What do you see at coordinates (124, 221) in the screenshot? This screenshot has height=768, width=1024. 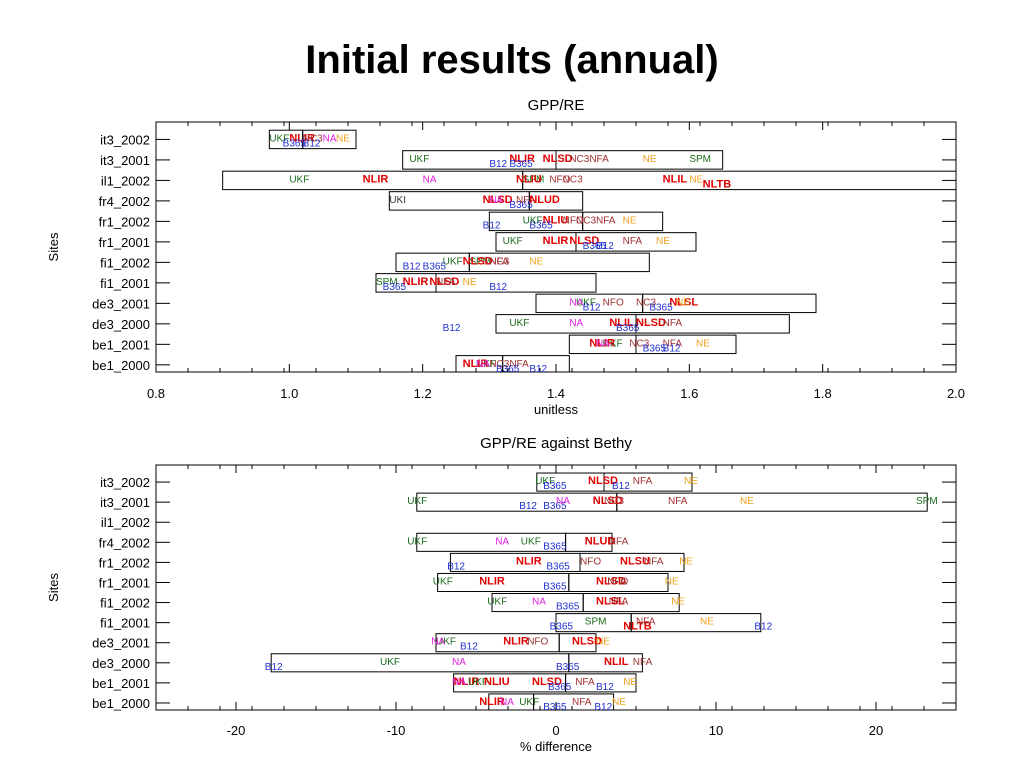 I see `site-label: fr1_2002` at bounding box center [124, 221].